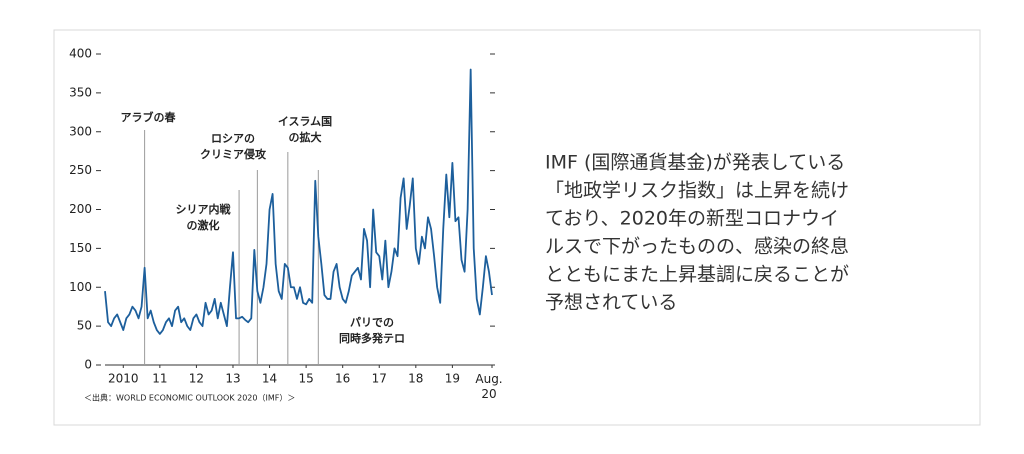 The width and height of the screenshot is (1024, 454). I want to click on x-tick-label: 15, so click(305, 379).